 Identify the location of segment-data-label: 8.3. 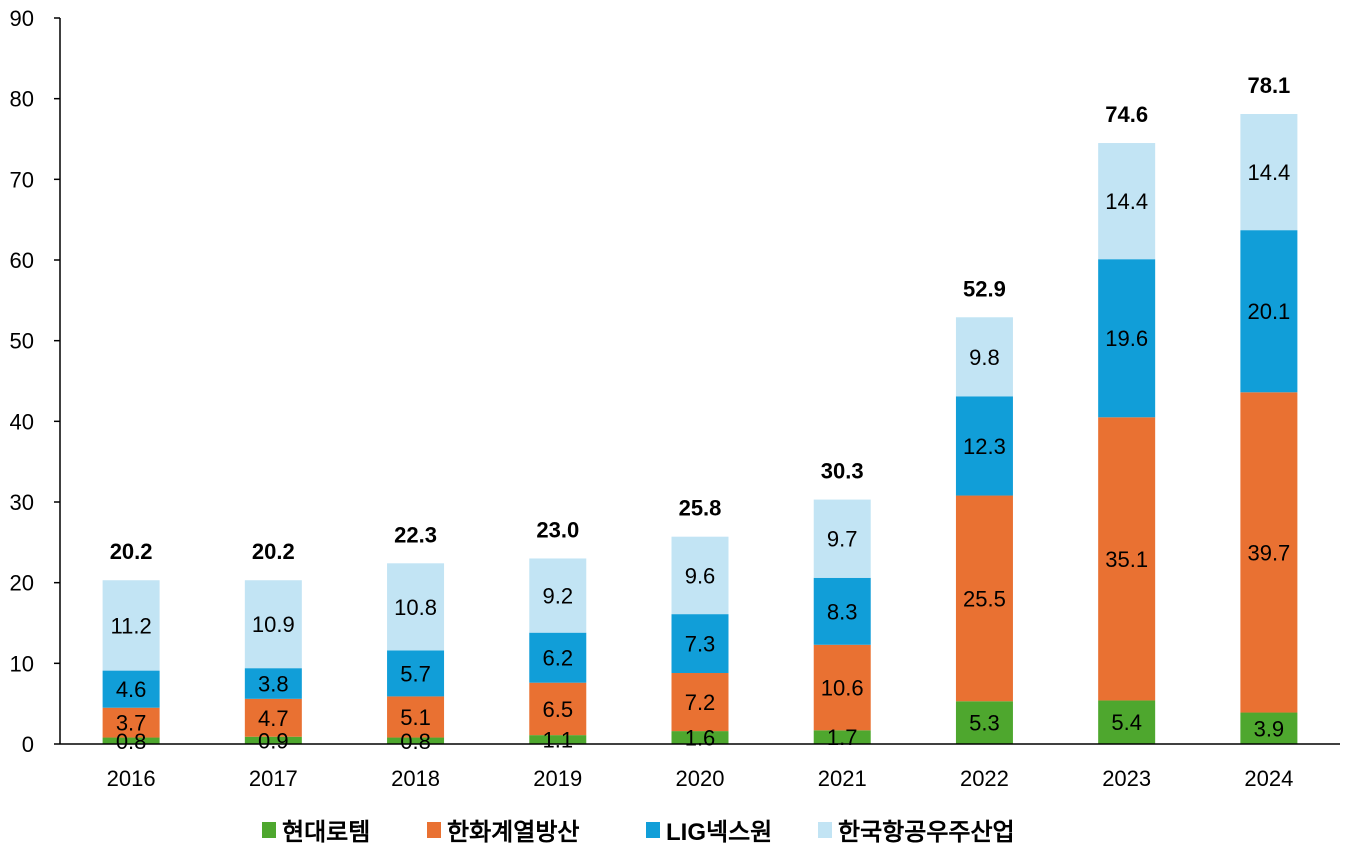
(842, 611).